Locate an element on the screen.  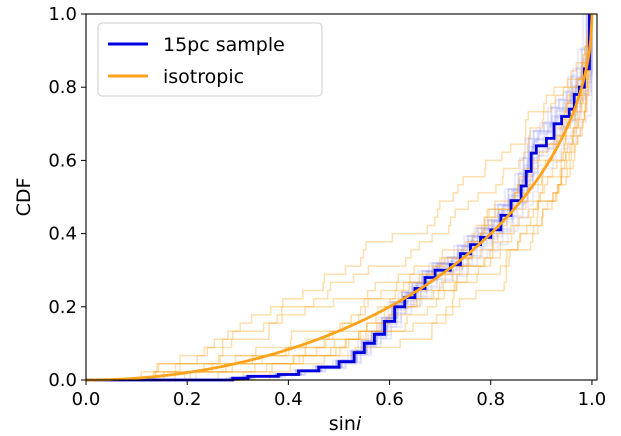
y-axis: 0.0 0.2 0.4 0.6 0.8 1.0 is located at coordinates (67, 197).